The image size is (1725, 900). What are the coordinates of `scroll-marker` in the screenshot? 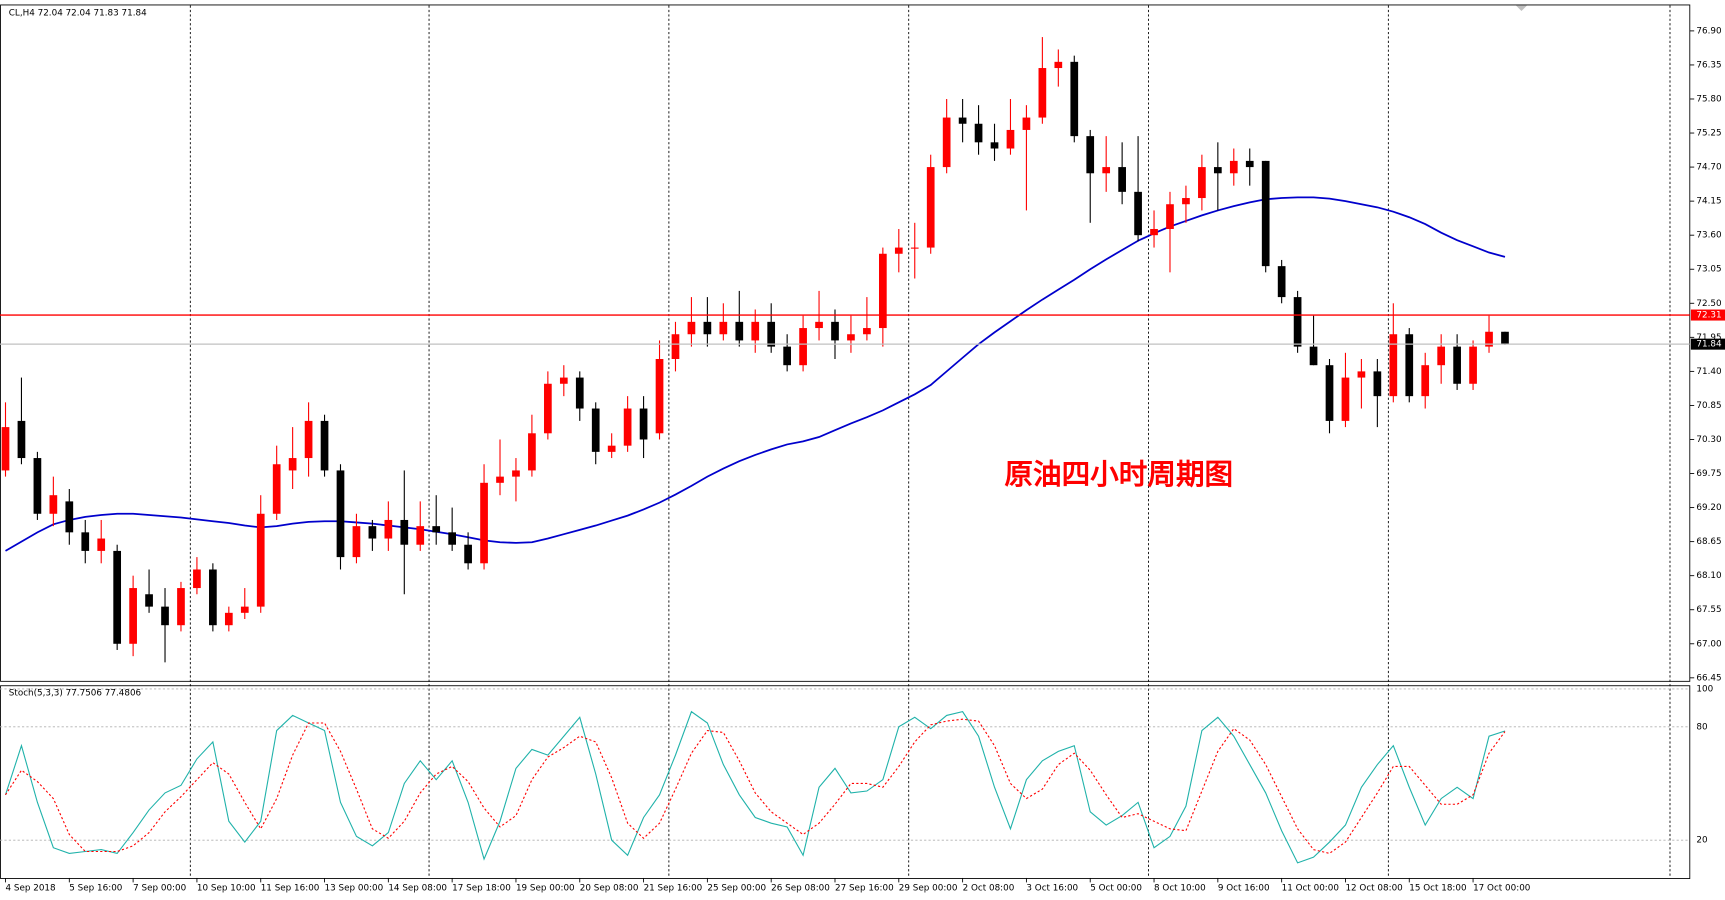 It's located at (1521, 8).